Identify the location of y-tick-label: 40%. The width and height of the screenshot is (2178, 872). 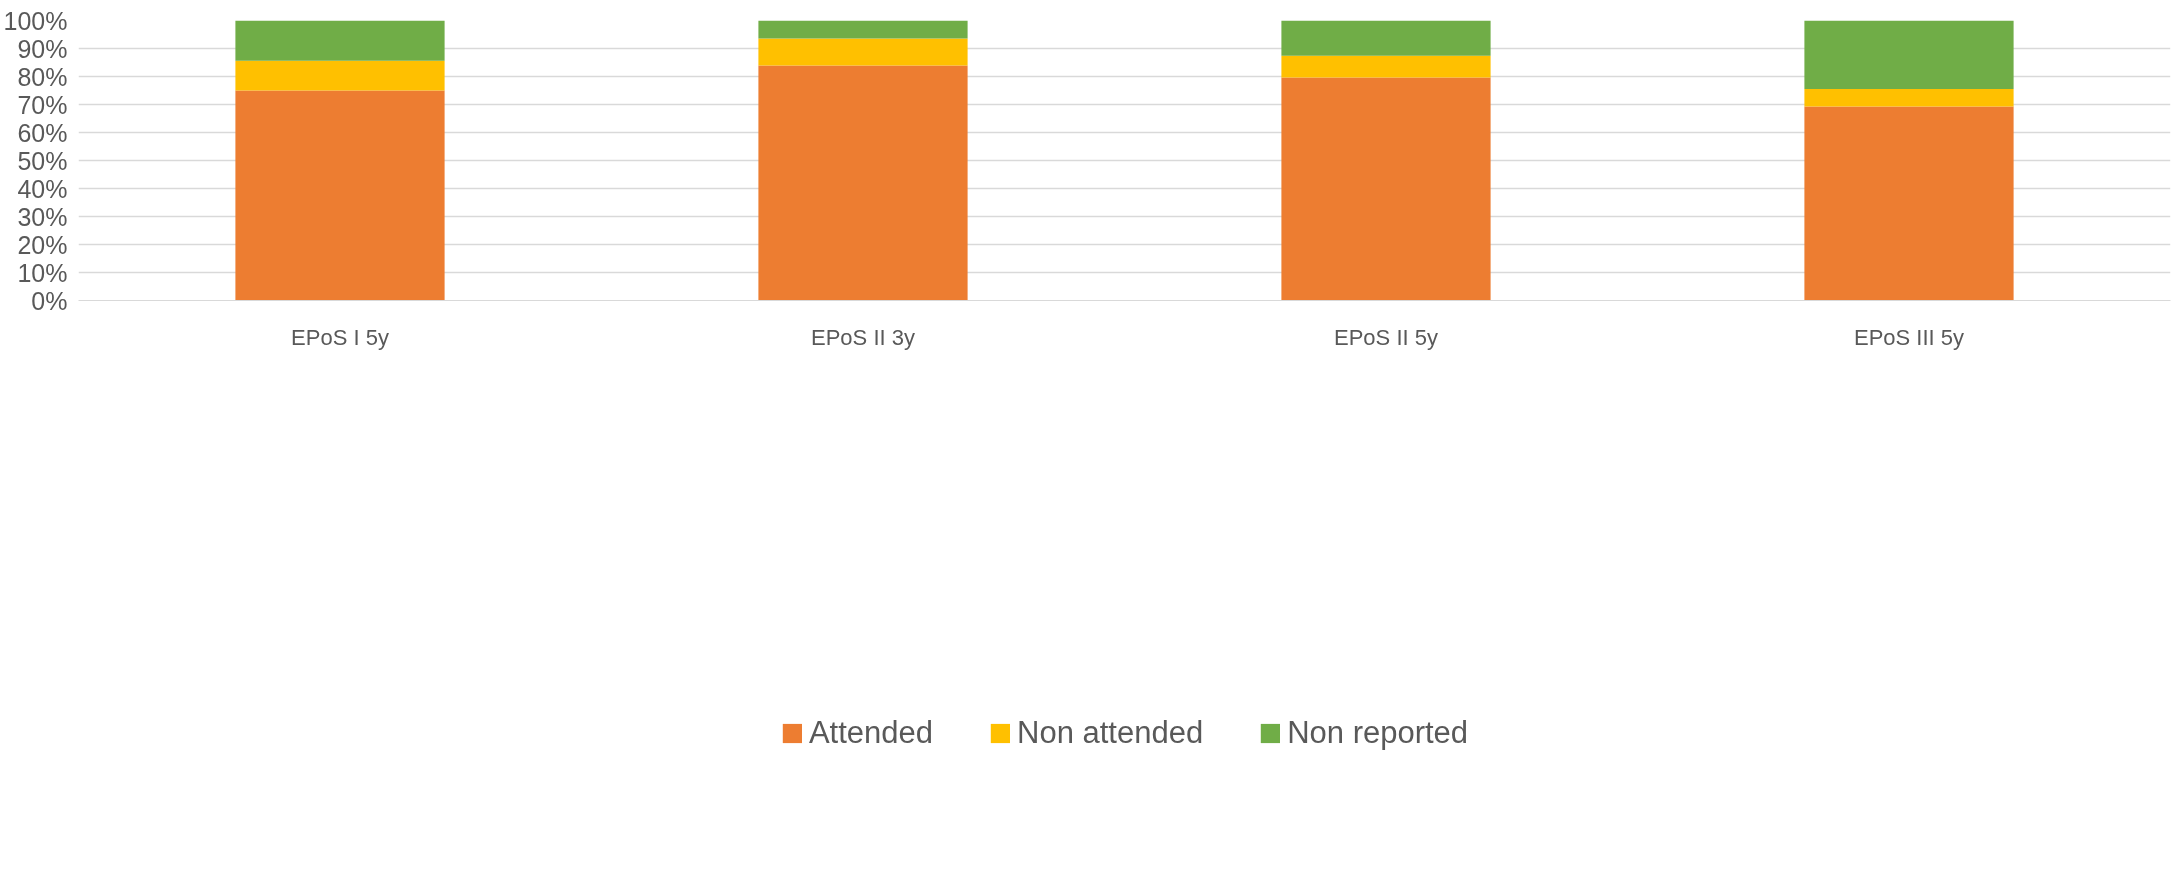
(42, 188).